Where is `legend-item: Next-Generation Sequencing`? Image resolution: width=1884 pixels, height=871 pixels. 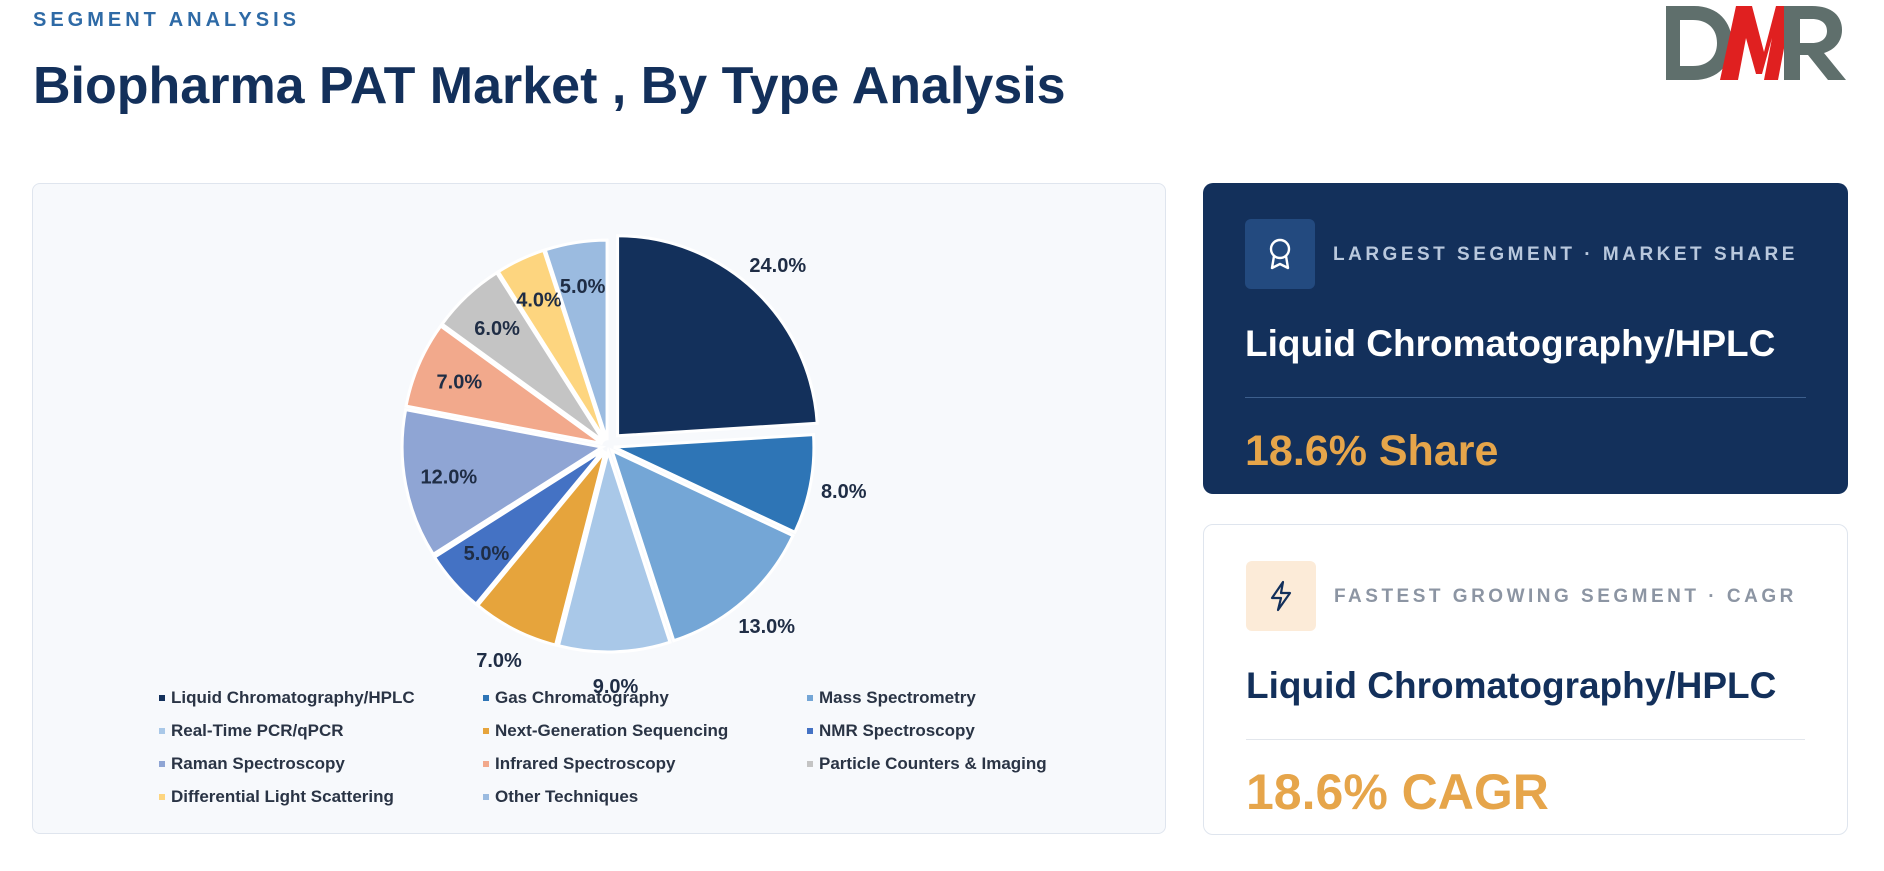 legend-item: Next-Generation Sequencing is located at coordinates (645, 730).